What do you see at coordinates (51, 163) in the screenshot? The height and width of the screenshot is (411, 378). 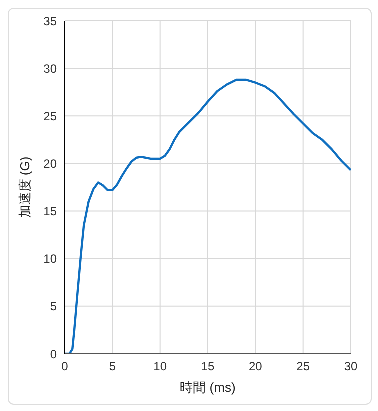 I see `y-tick-label: 20` at bounding box center [51, 163].